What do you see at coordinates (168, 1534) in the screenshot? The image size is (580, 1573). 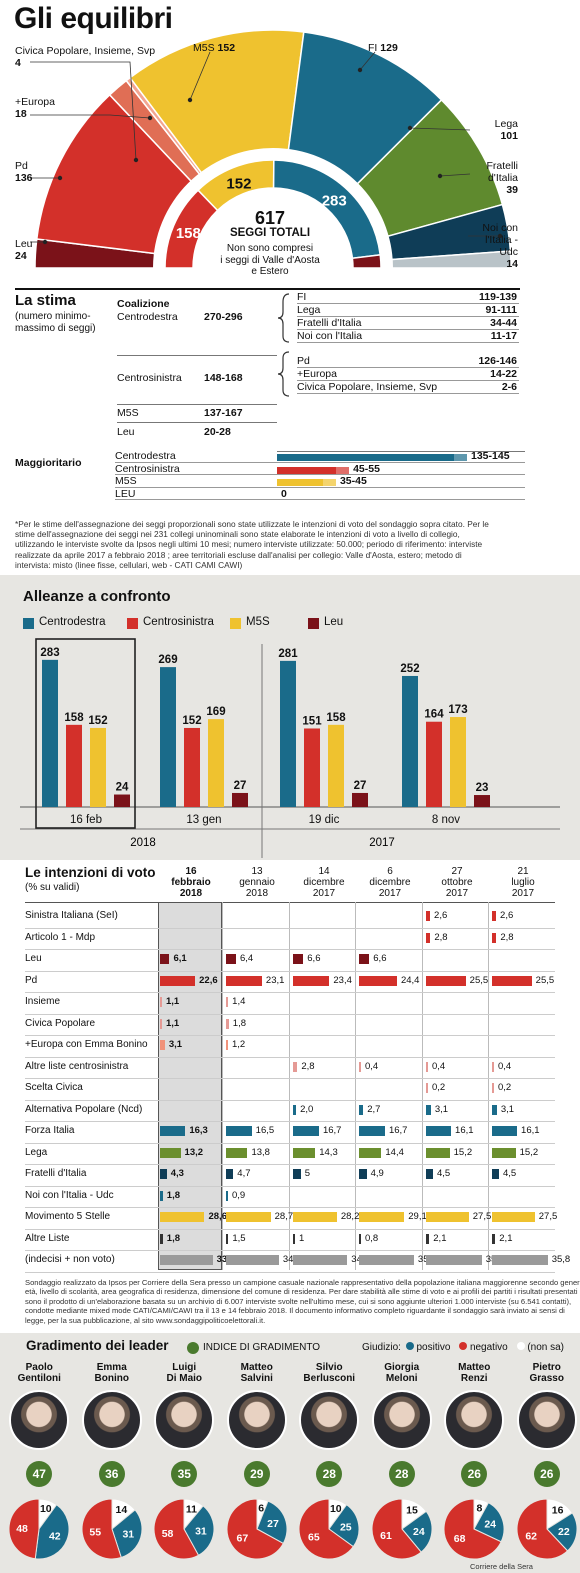 I see `pie-value: 58` at bounding box center [168, 1534].